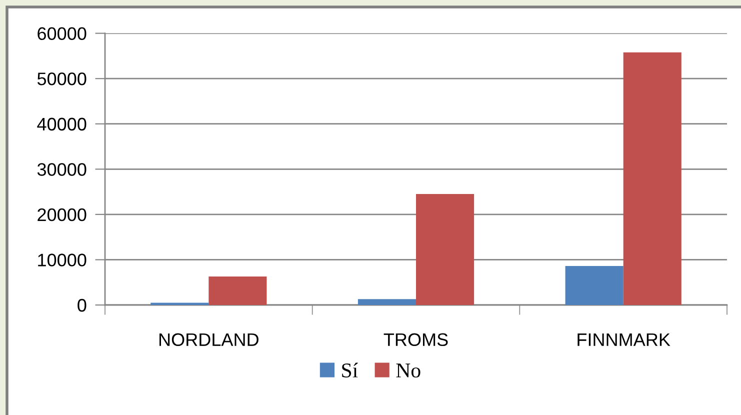 This screenshot has width=741, height=415. Describe the element at coordinates (61, 79) in the screenshot. I see `y-tick-label: 50000` at that location.